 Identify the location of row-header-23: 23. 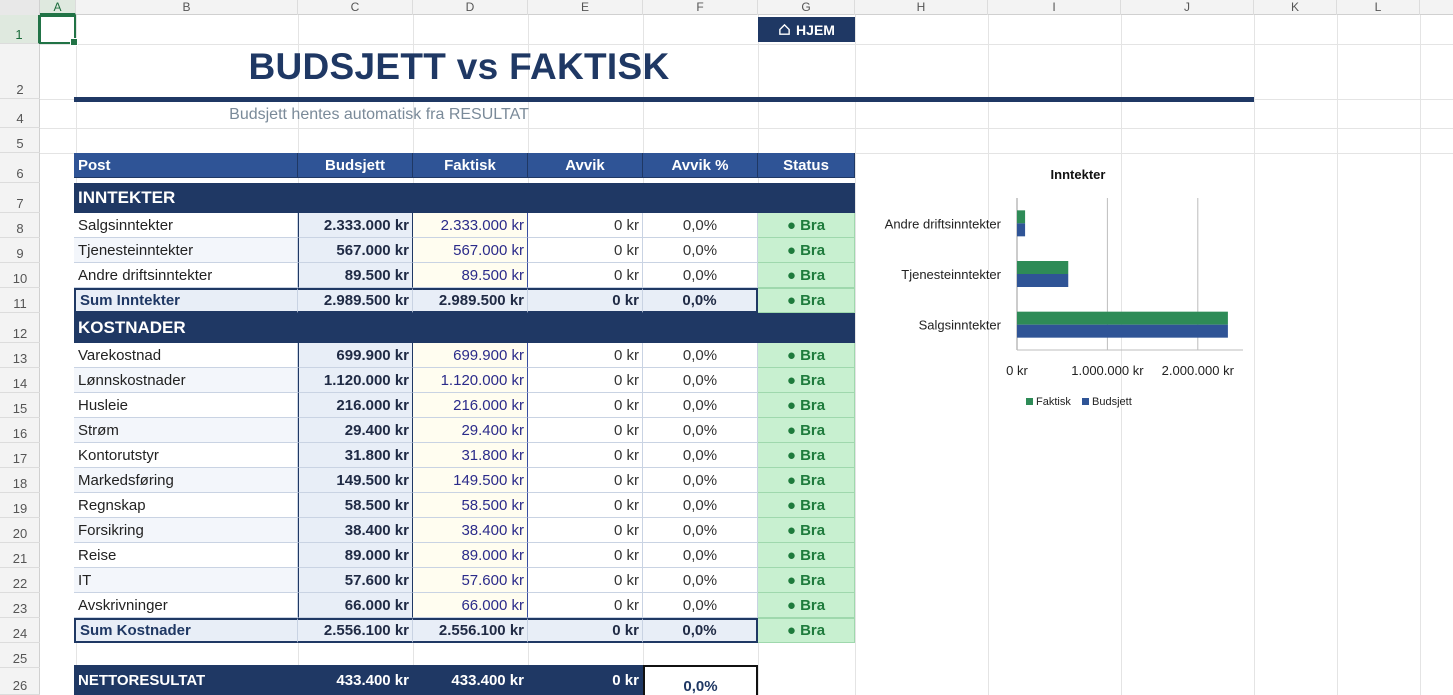
(20, 605).